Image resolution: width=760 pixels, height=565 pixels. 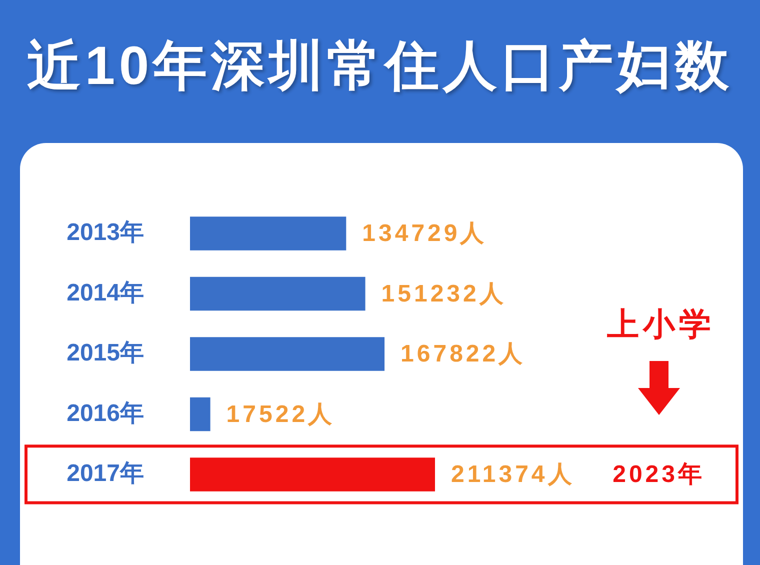 I want to click on data-label: 134729人, so click(x=425, y=234).